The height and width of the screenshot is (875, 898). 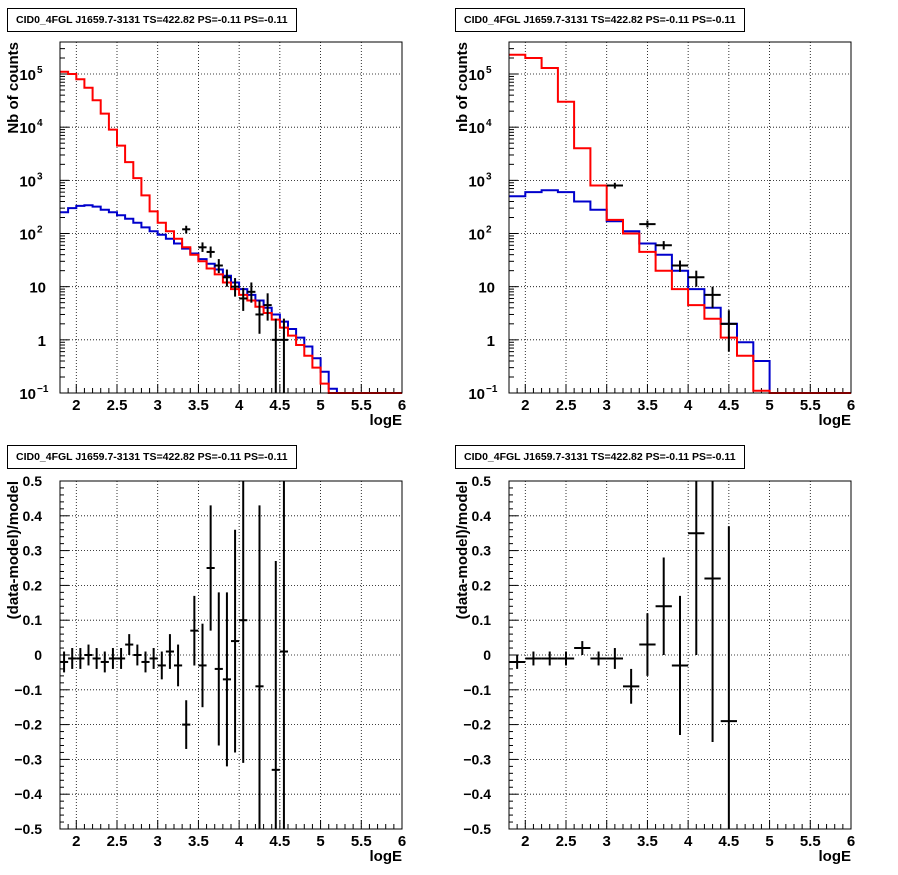 What do you see at coordinates (477, 759) in the screenshot?
I see `y-tick-label: −0.3` at bounding box center [477, 759].